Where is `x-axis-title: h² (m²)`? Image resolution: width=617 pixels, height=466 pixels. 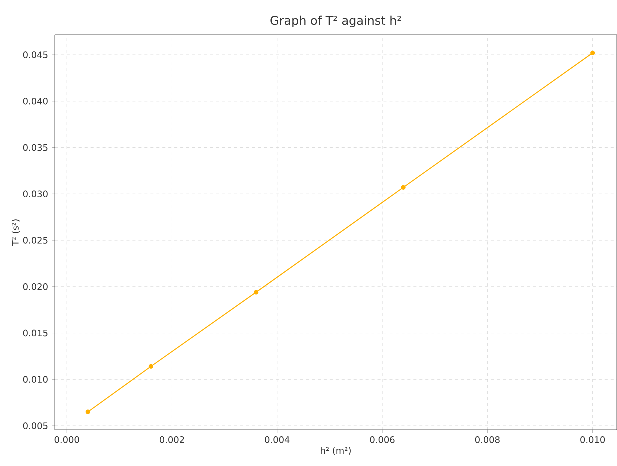 x-axis-title: h² (m²) is located at coordinates (336, 451).